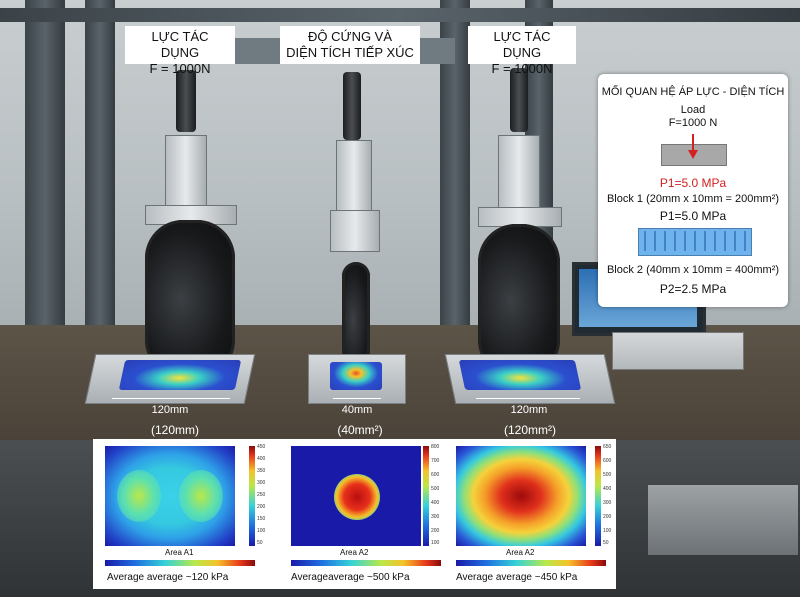 The image size is (800, 597). I want to click on tick-a2-2: 600, so click(435, 475).